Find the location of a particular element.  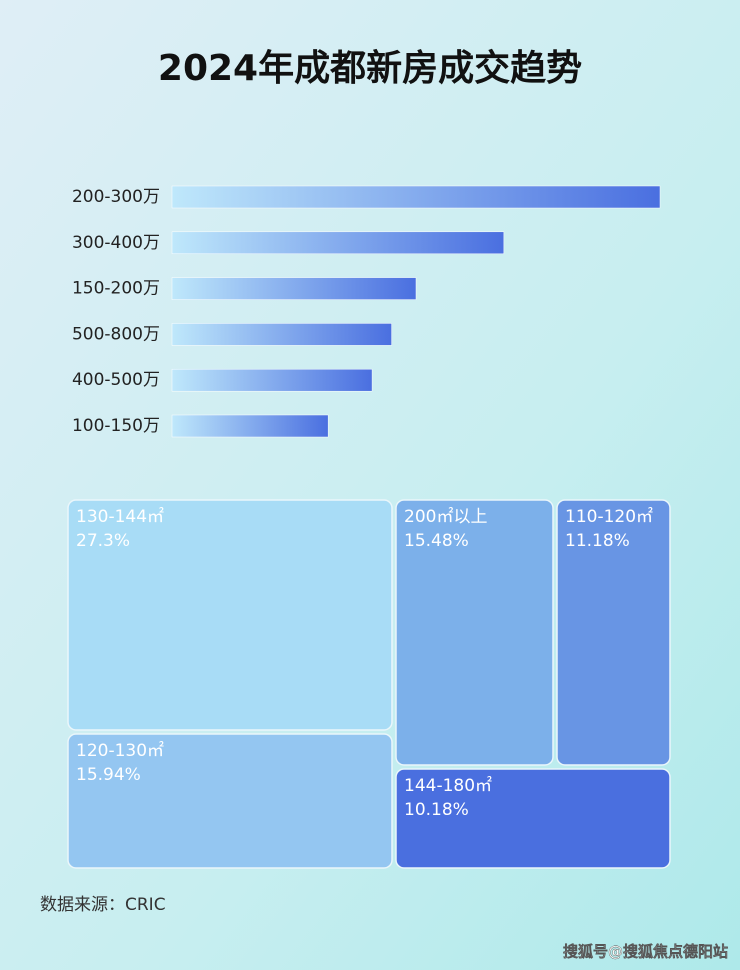

cell-name: 130-144㎡ is located at coordinates (120, 517).